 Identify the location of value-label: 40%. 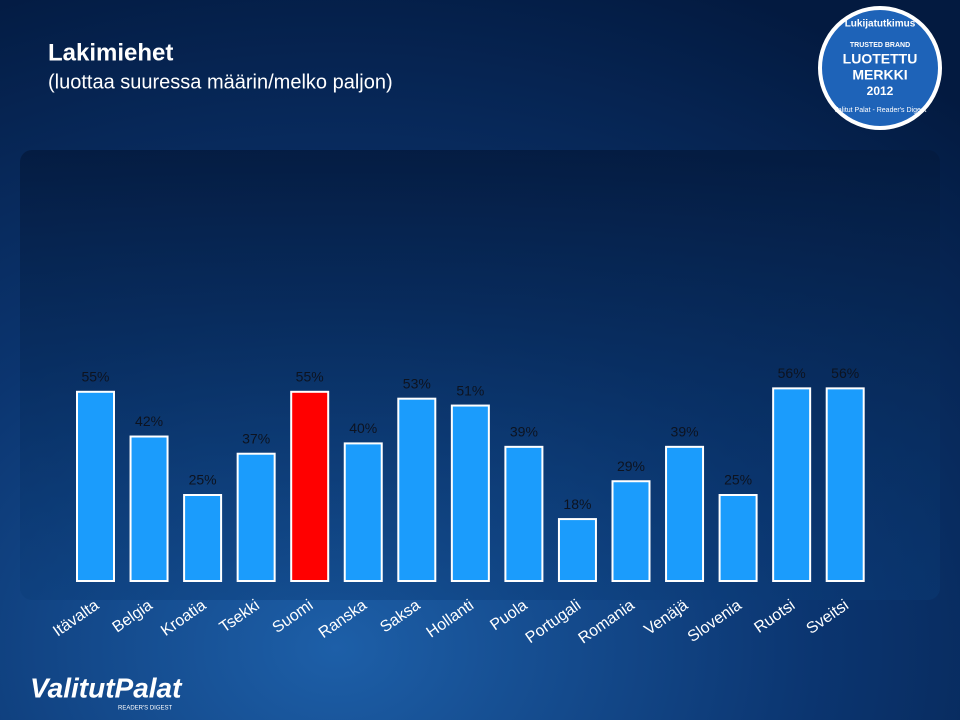
(363, 428).